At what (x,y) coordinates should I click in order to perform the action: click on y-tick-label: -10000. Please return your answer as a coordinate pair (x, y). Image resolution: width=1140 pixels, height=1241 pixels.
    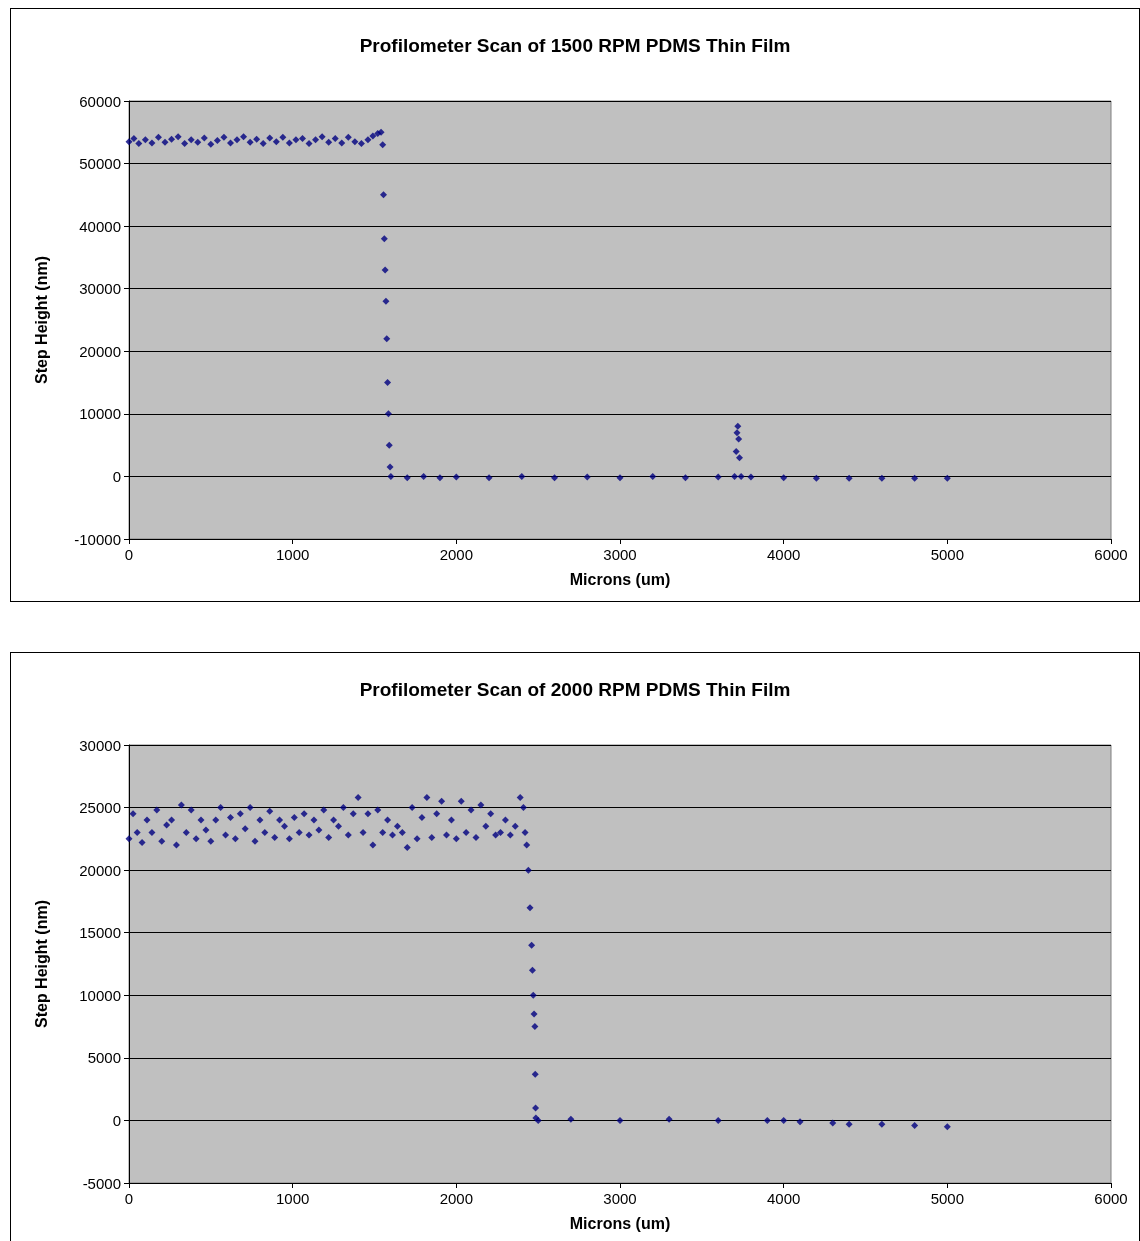
    Looking at the image, I should click on (97, 539).